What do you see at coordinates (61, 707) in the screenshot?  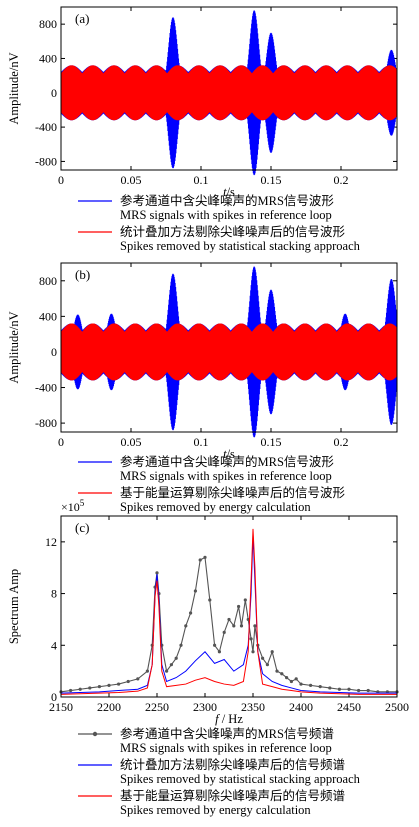 I see `x-tick-label: 2150` at bounding box center [61, 707].